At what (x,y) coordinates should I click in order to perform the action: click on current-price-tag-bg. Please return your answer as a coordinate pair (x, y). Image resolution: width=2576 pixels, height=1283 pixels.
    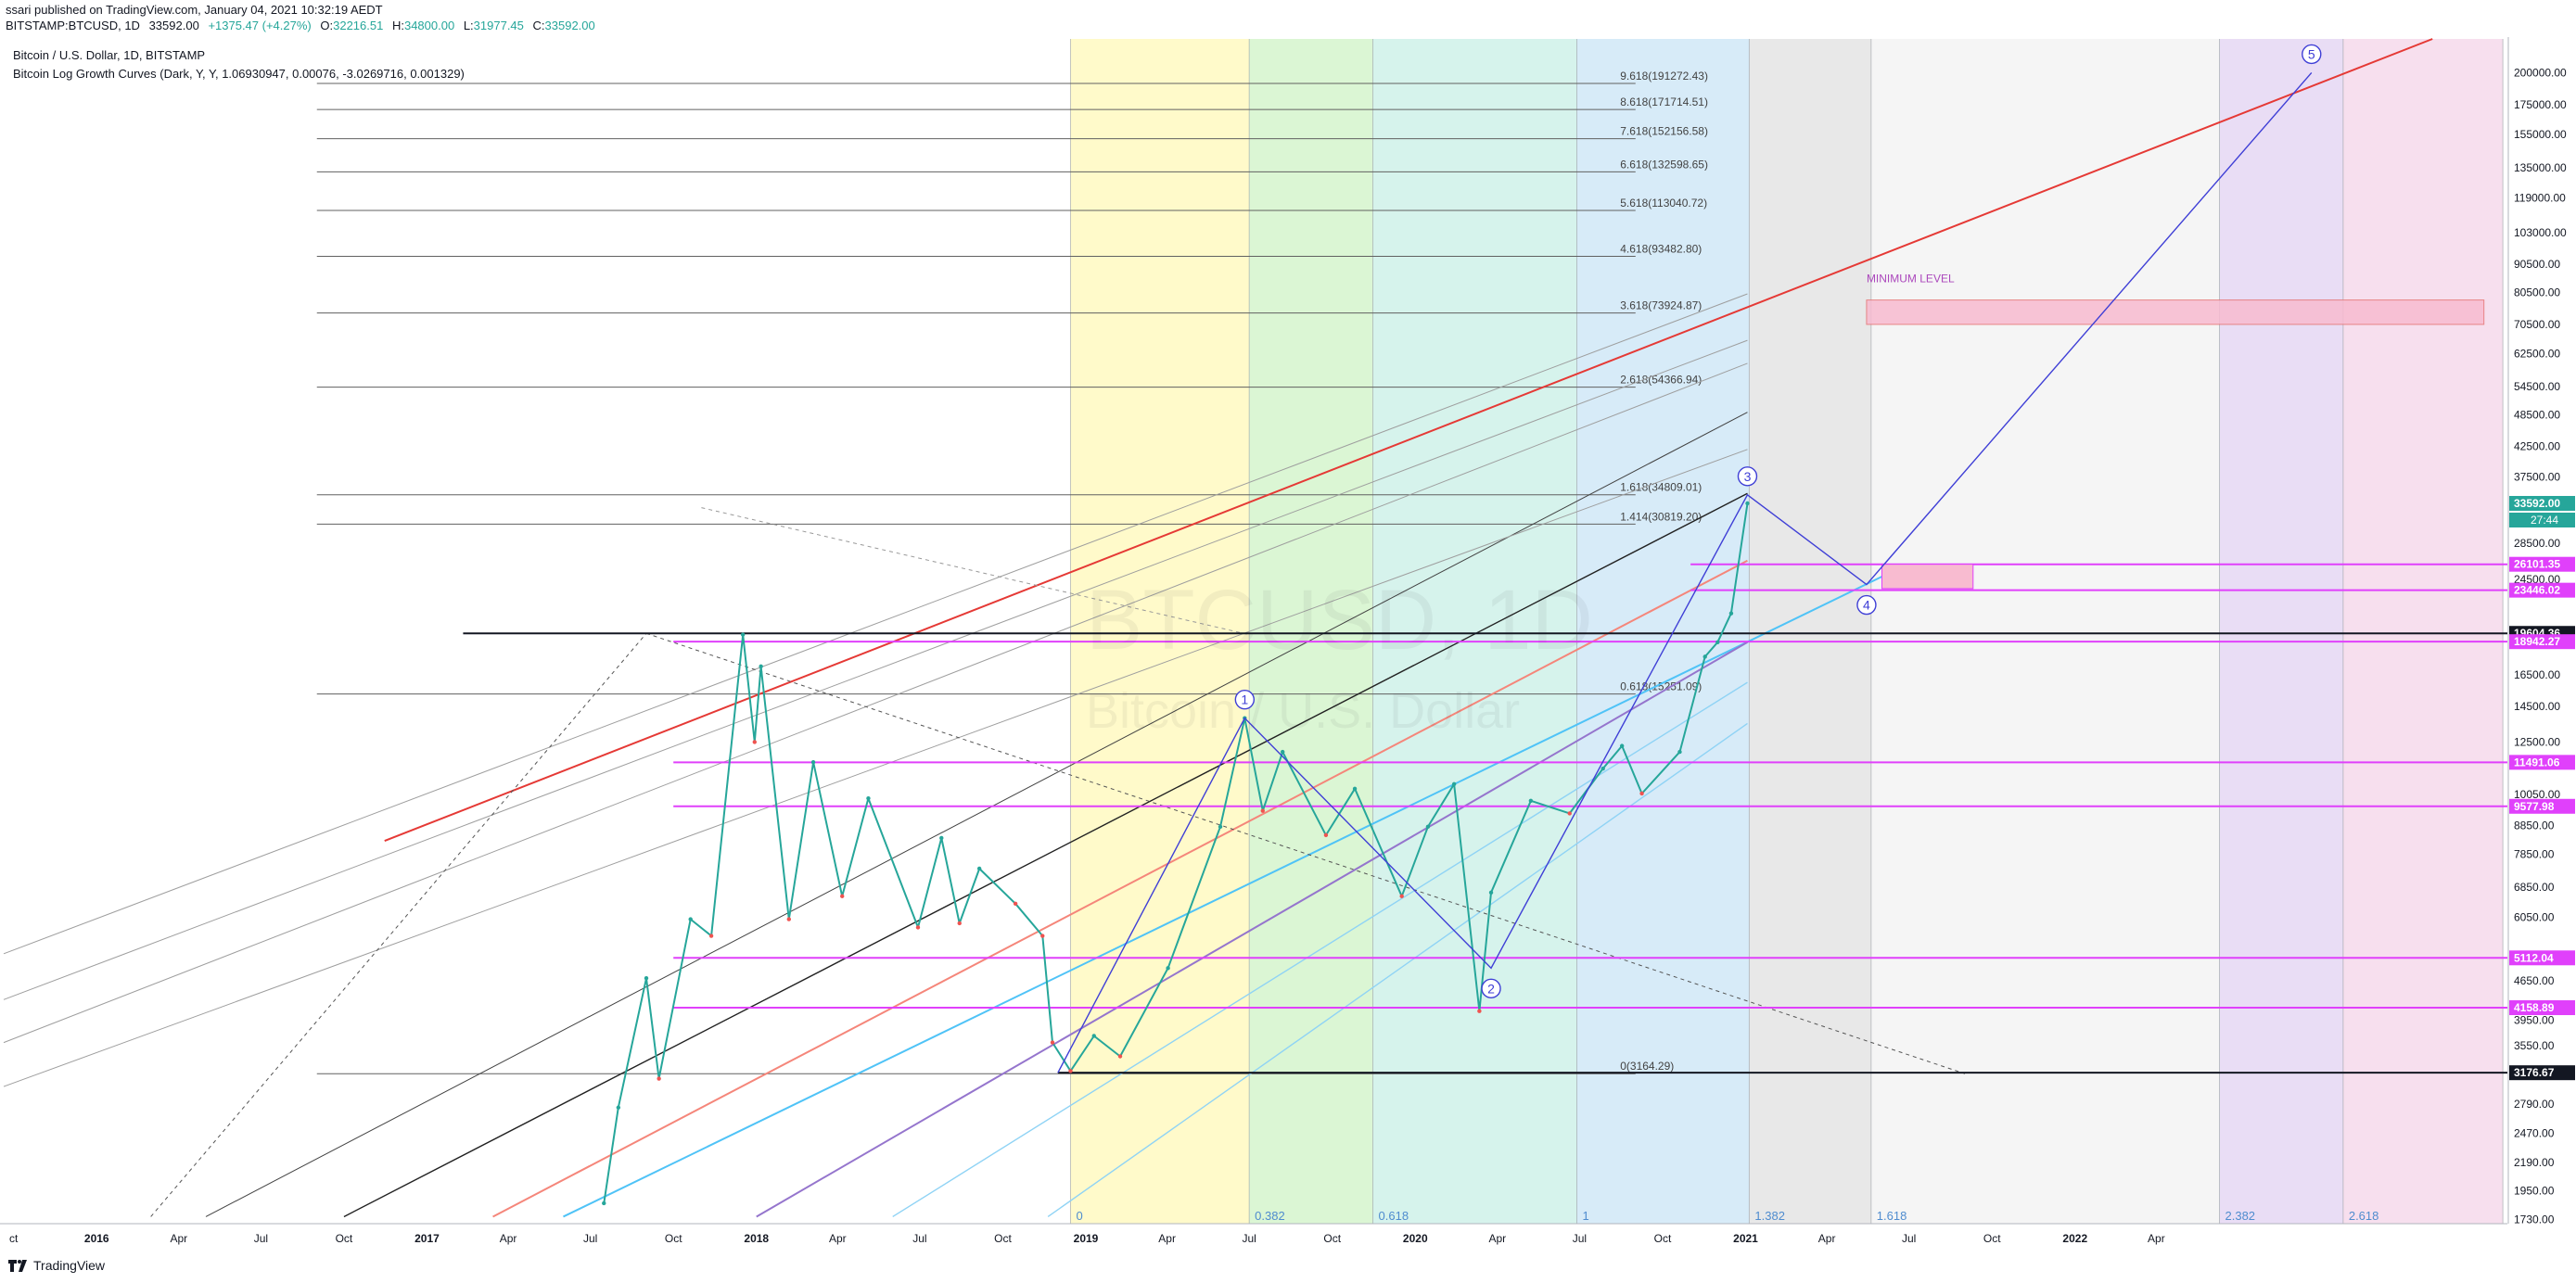
    Looking at the image, I should click on (2542, 503).